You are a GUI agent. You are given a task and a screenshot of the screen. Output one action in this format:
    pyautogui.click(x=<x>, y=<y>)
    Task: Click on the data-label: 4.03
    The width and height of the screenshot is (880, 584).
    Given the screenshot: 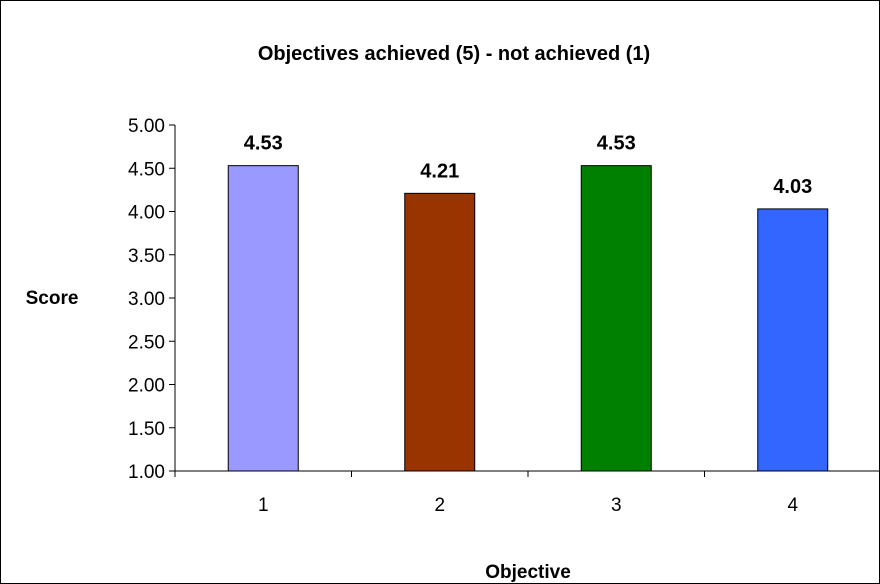 What is the action you would take?
    pyautogui.click(x=792, y=187)
    